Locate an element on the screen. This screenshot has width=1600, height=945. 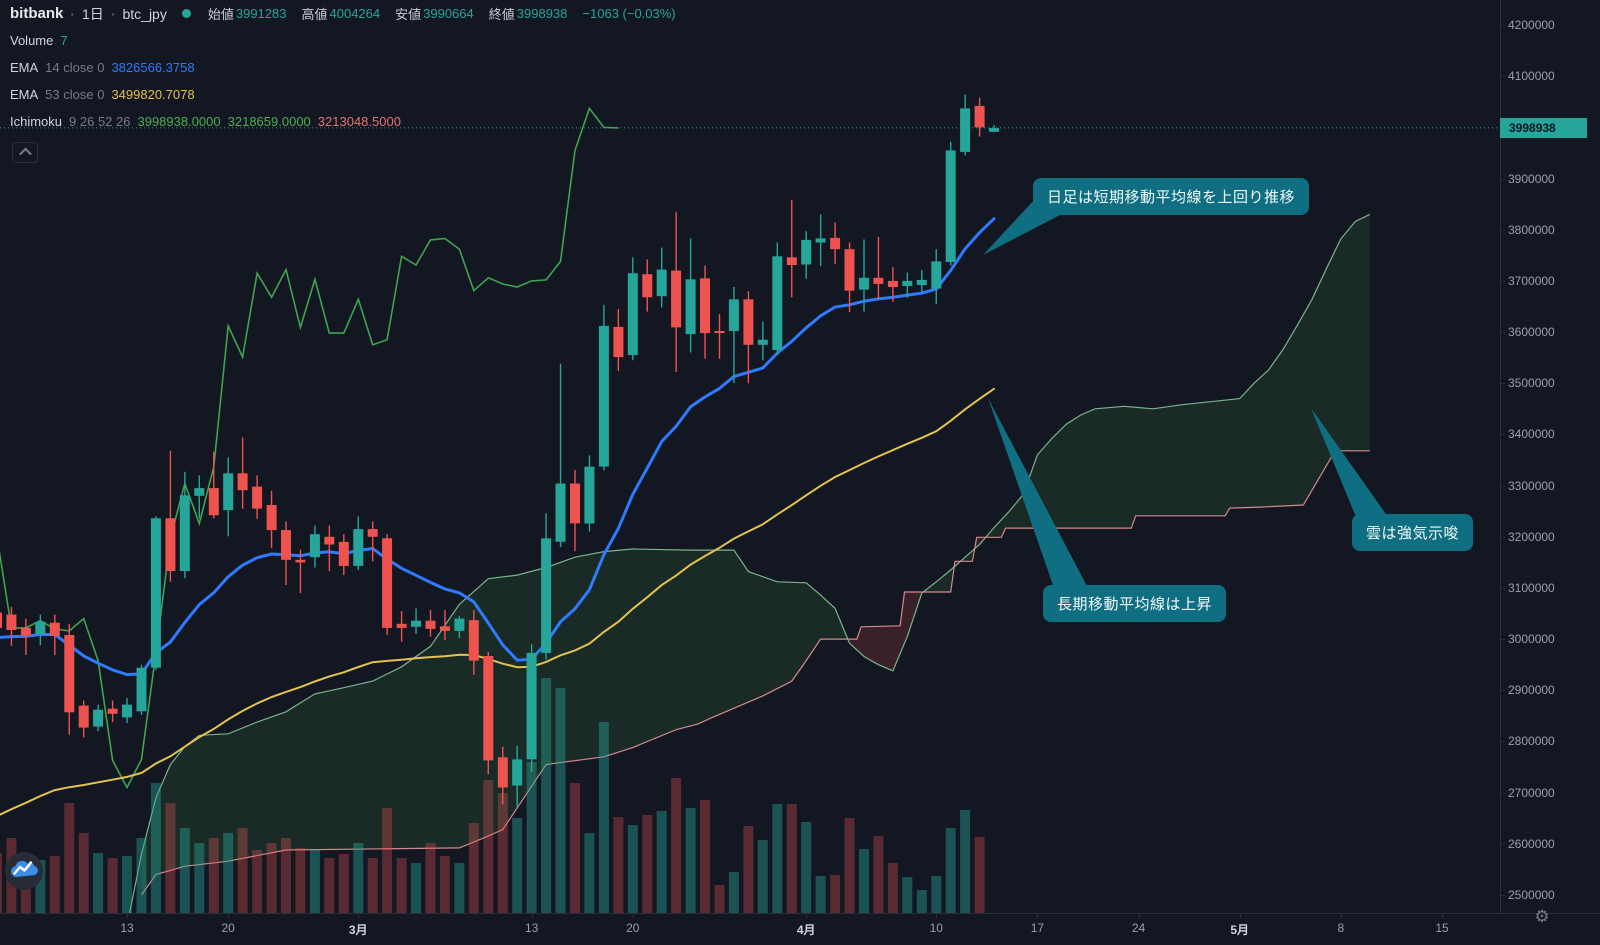
time-axis-label: 4月 is located at coordinates (806, 930).